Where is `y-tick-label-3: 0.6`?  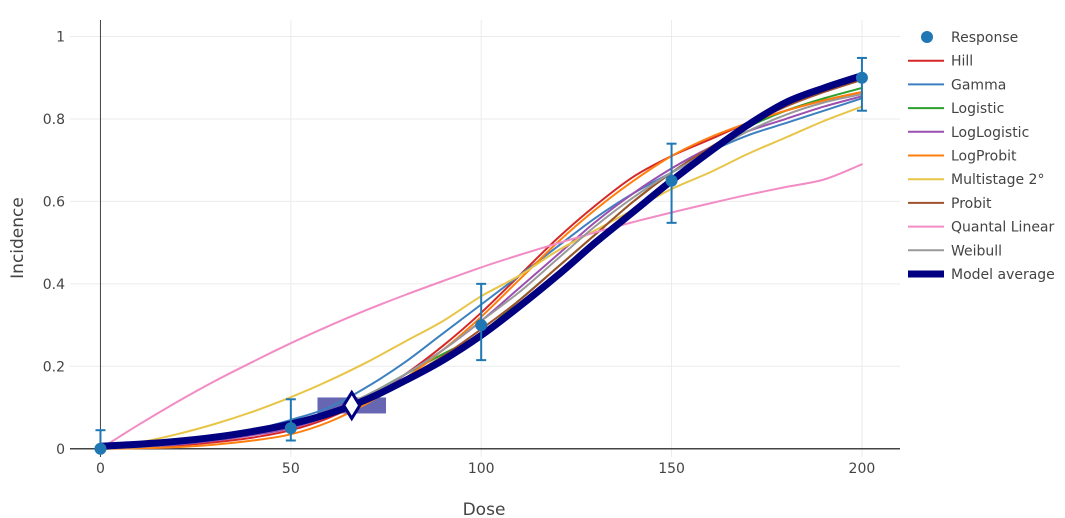
y-tick-label-3: 0.6 is located at coordinates (54, 202).